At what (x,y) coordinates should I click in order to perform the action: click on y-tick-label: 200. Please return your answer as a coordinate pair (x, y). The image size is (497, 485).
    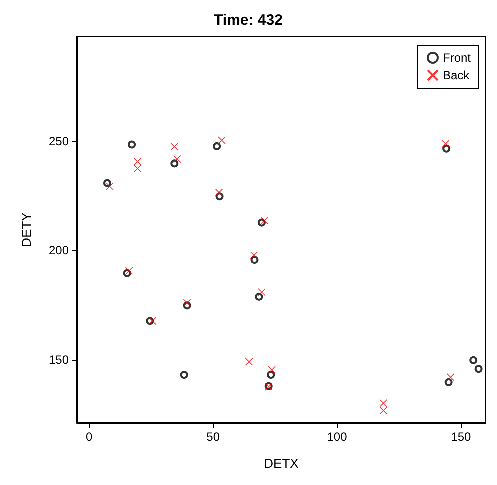
    Looking at the image, I should click on (59, 251).